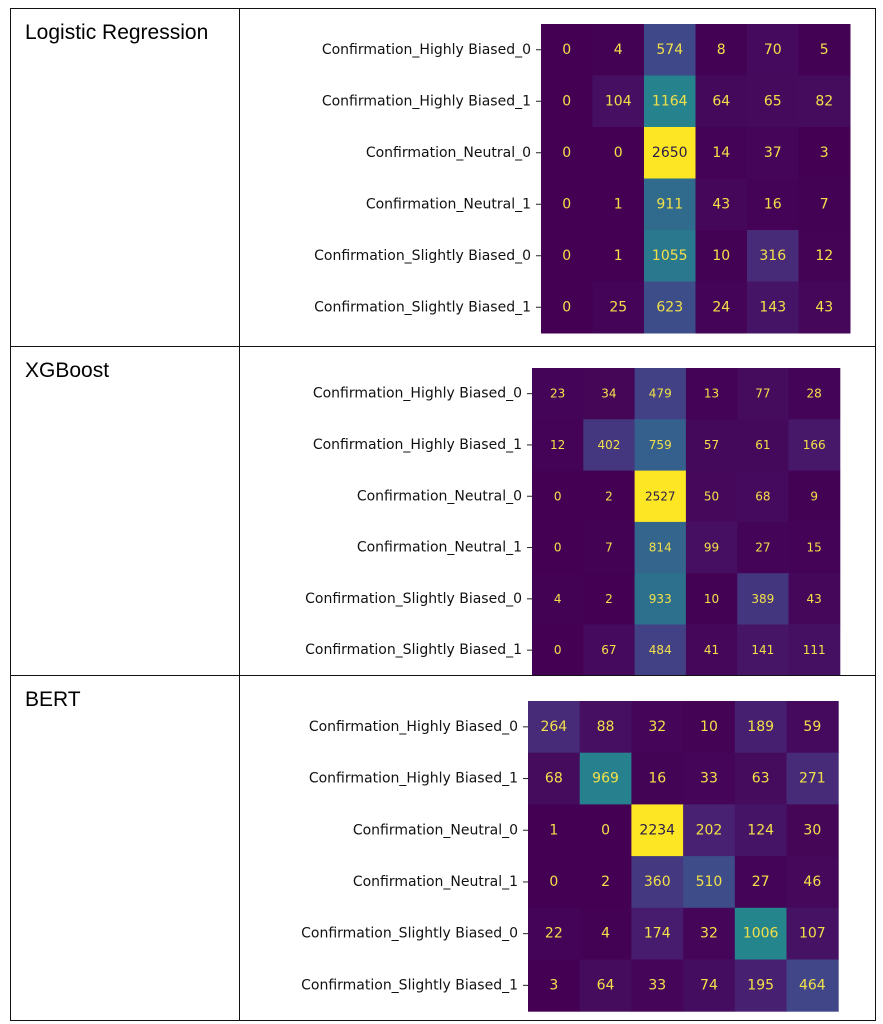 The width and height of the screenshot is (883, 1024). I want to click on cell-value-label: 27, so click(761, 882).